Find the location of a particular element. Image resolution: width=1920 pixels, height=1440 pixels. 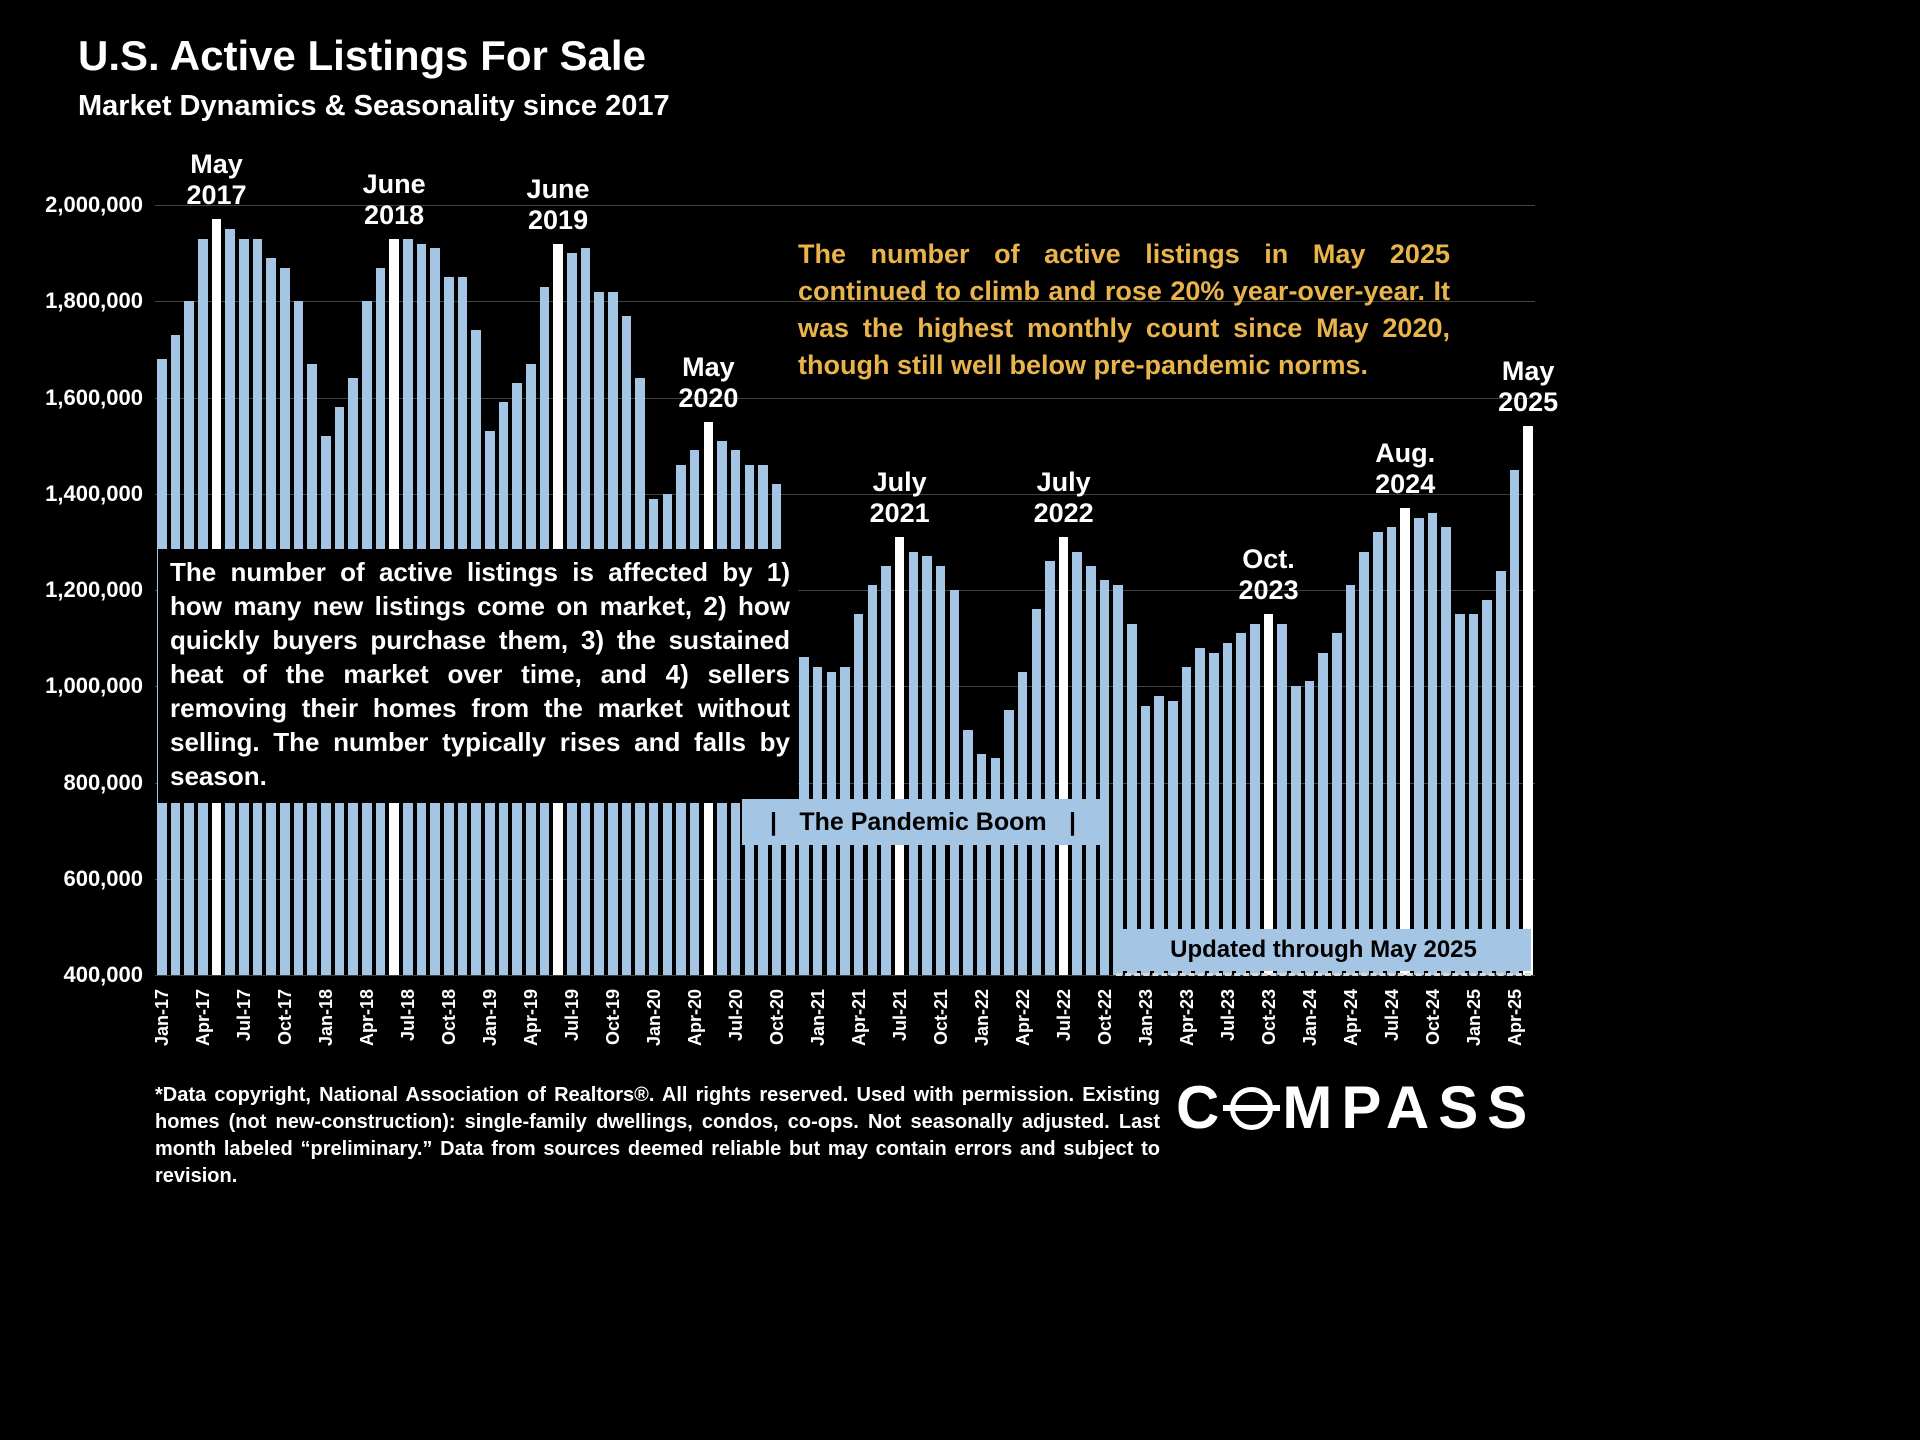

x-axis-label: Oct-22 is located at coordinates (1104, 1017).